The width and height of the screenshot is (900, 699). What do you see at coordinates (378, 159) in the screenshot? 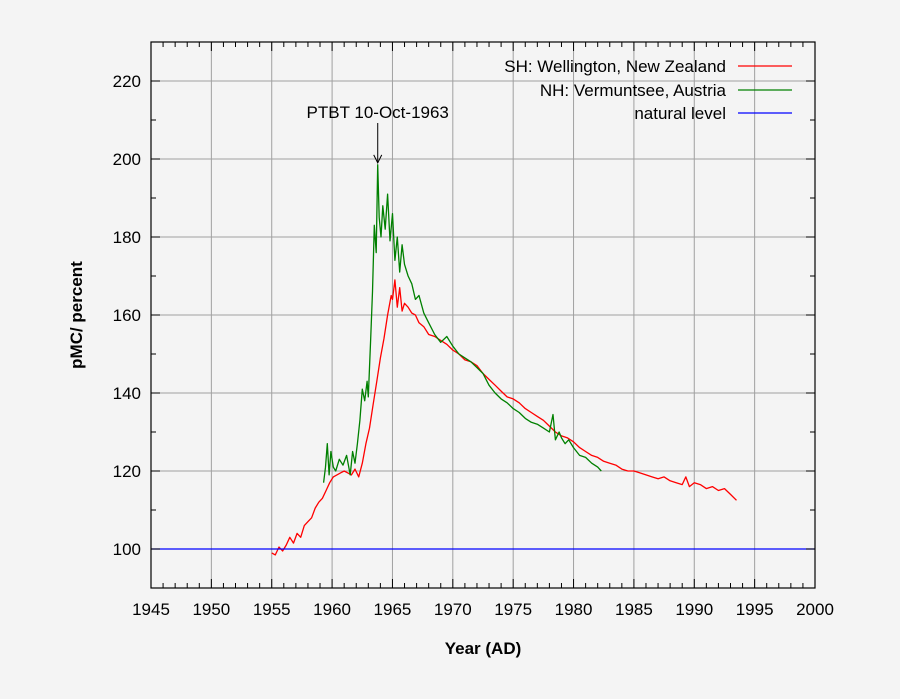
I see `annotation-arrow-head` at bounding box center [378, 159].